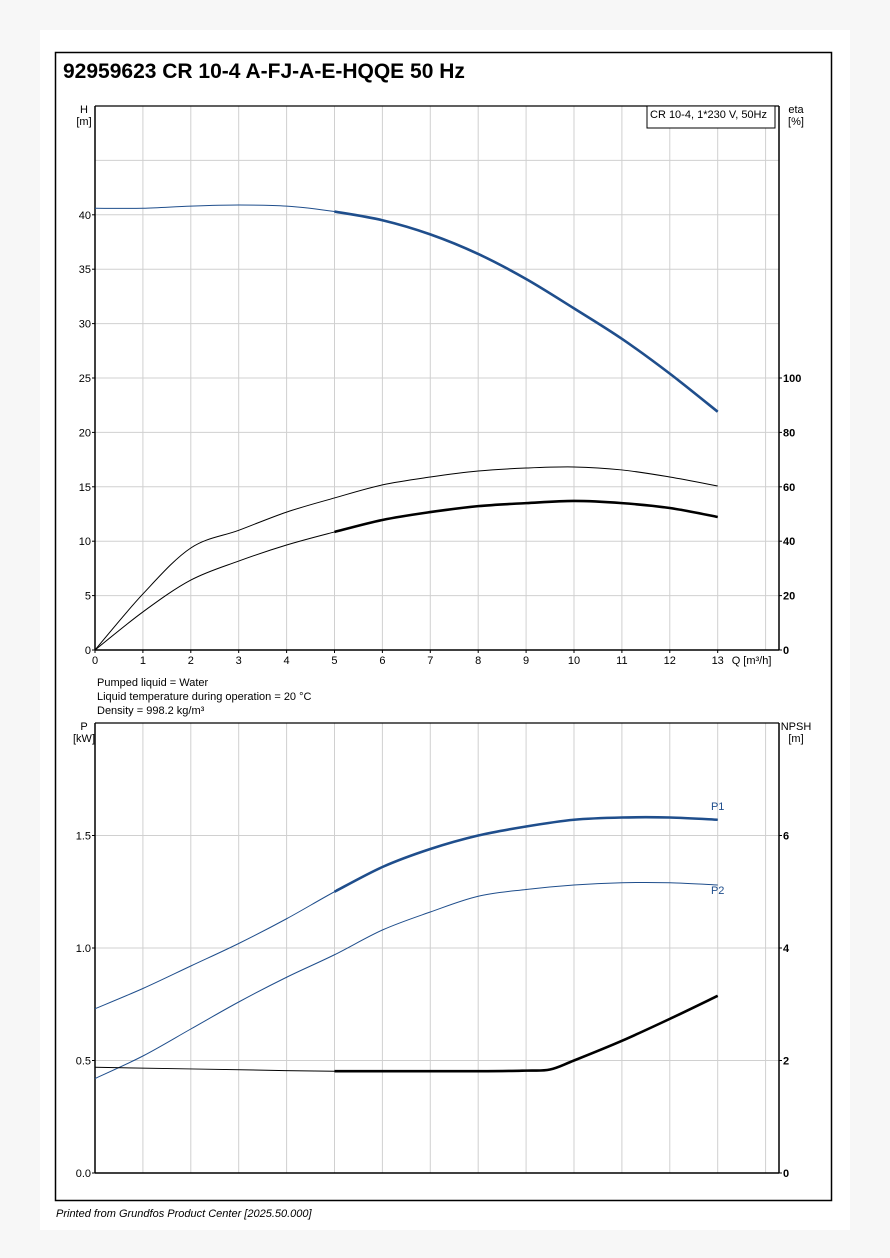  What do you see at coordinates (153, 683) in the screenshot?
I see `liquid-info-line-1: Pumped liquid = Water` at bounding box center [153, 683].